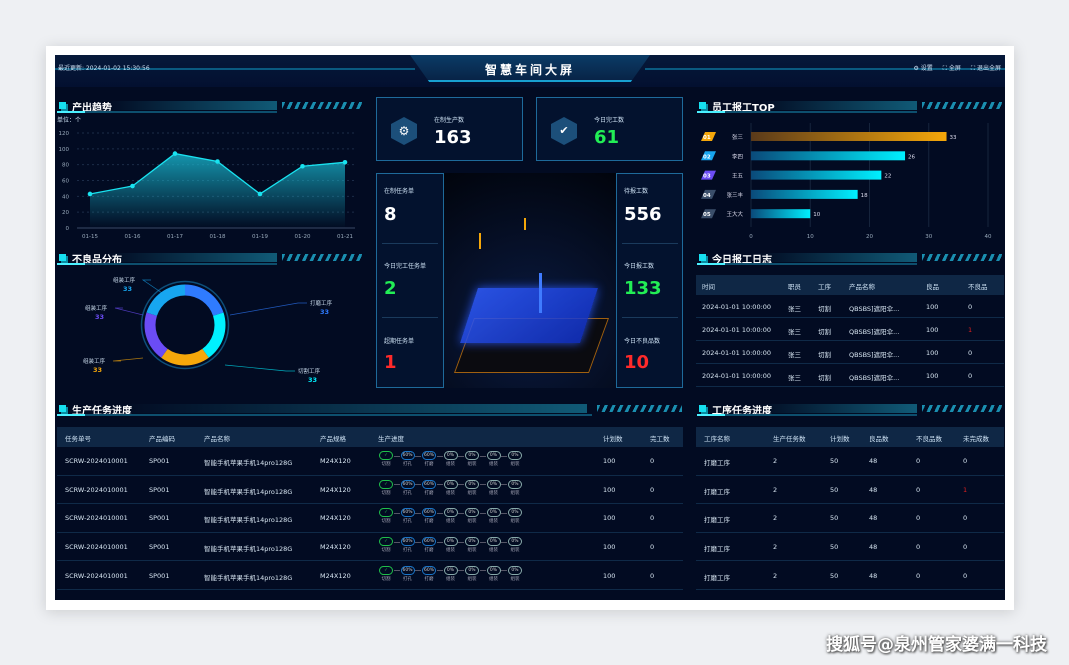 This screenshot has height=665, width=1069. What do you see at coordinates (390, 362) in the screenshot?
I see `kpi-value: 1` at bounding box center [390, 362].